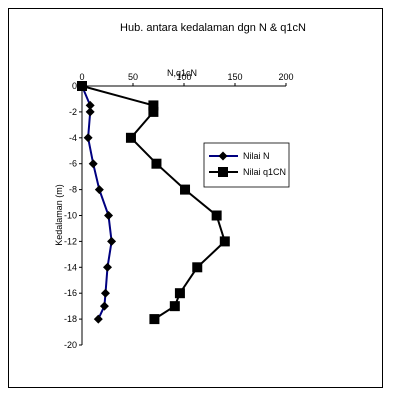 The height and width of the screenshot is (396, 405). I want to click on legend-label: Nilai N, so click(256, 156).